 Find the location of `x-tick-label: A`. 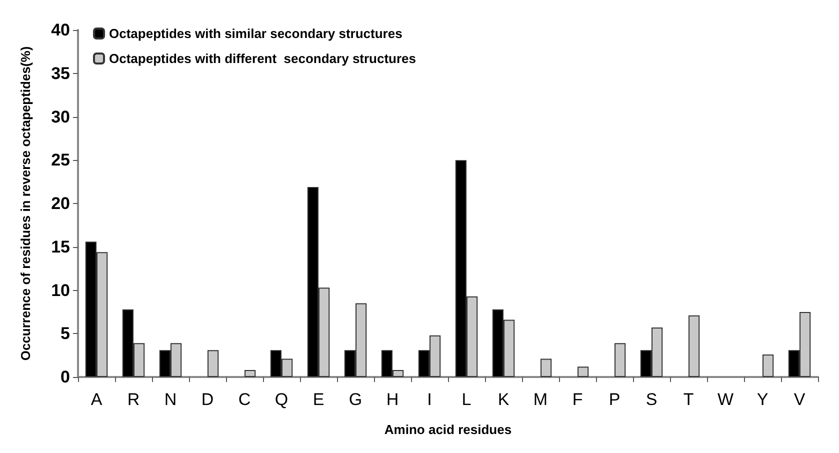

x-tick-label: A is located at coordinates (96, 399).